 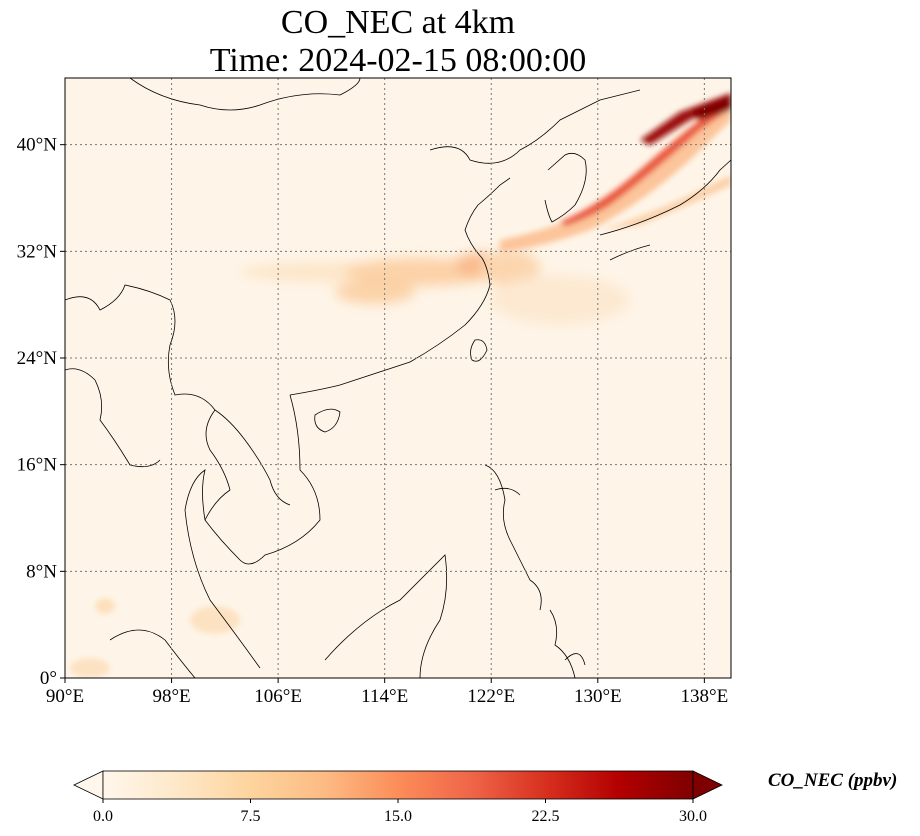 I want to click on latitude-axis: 0° 8°N 16°N 24°N 32°N 40°N, so click(x=41, y=412).